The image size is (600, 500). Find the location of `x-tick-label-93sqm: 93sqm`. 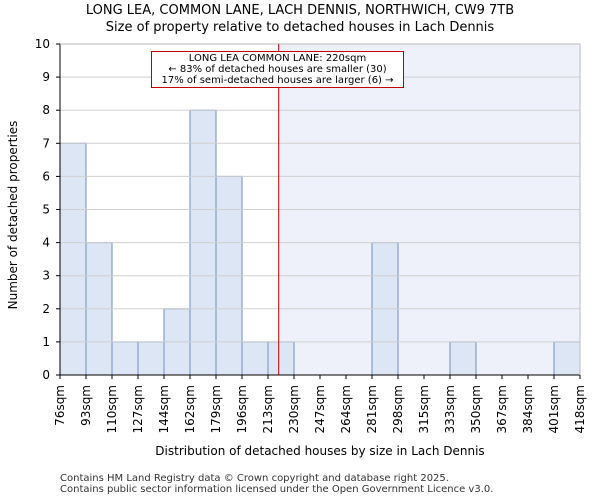

x-tick-label-93sqm: 93sqm is located at coordinates (86, 405).